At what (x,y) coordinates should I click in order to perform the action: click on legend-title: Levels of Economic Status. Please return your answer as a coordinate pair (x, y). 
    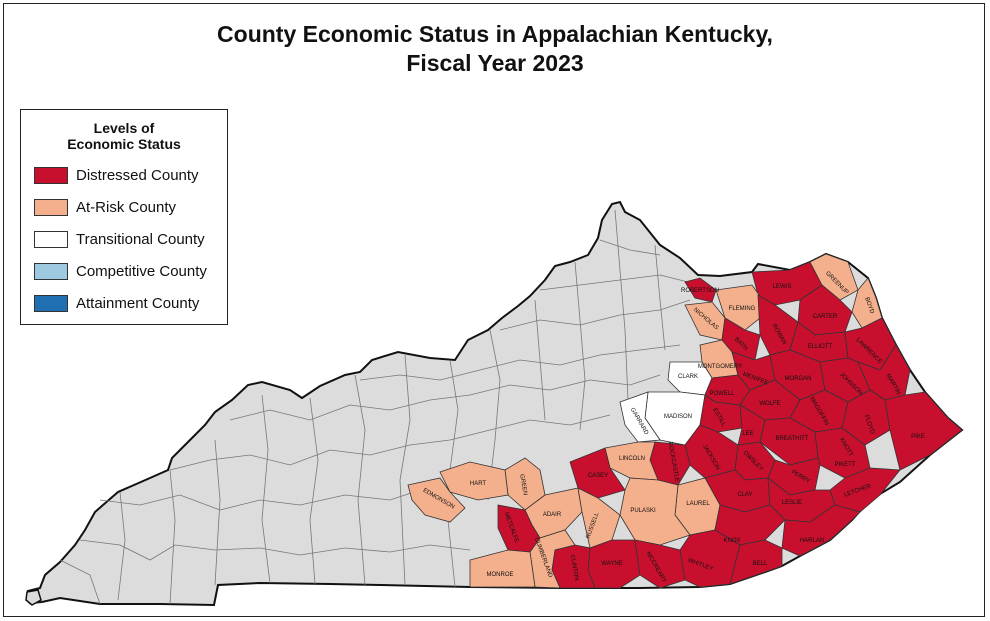
    Looking at the image, I should click on (124, 136).